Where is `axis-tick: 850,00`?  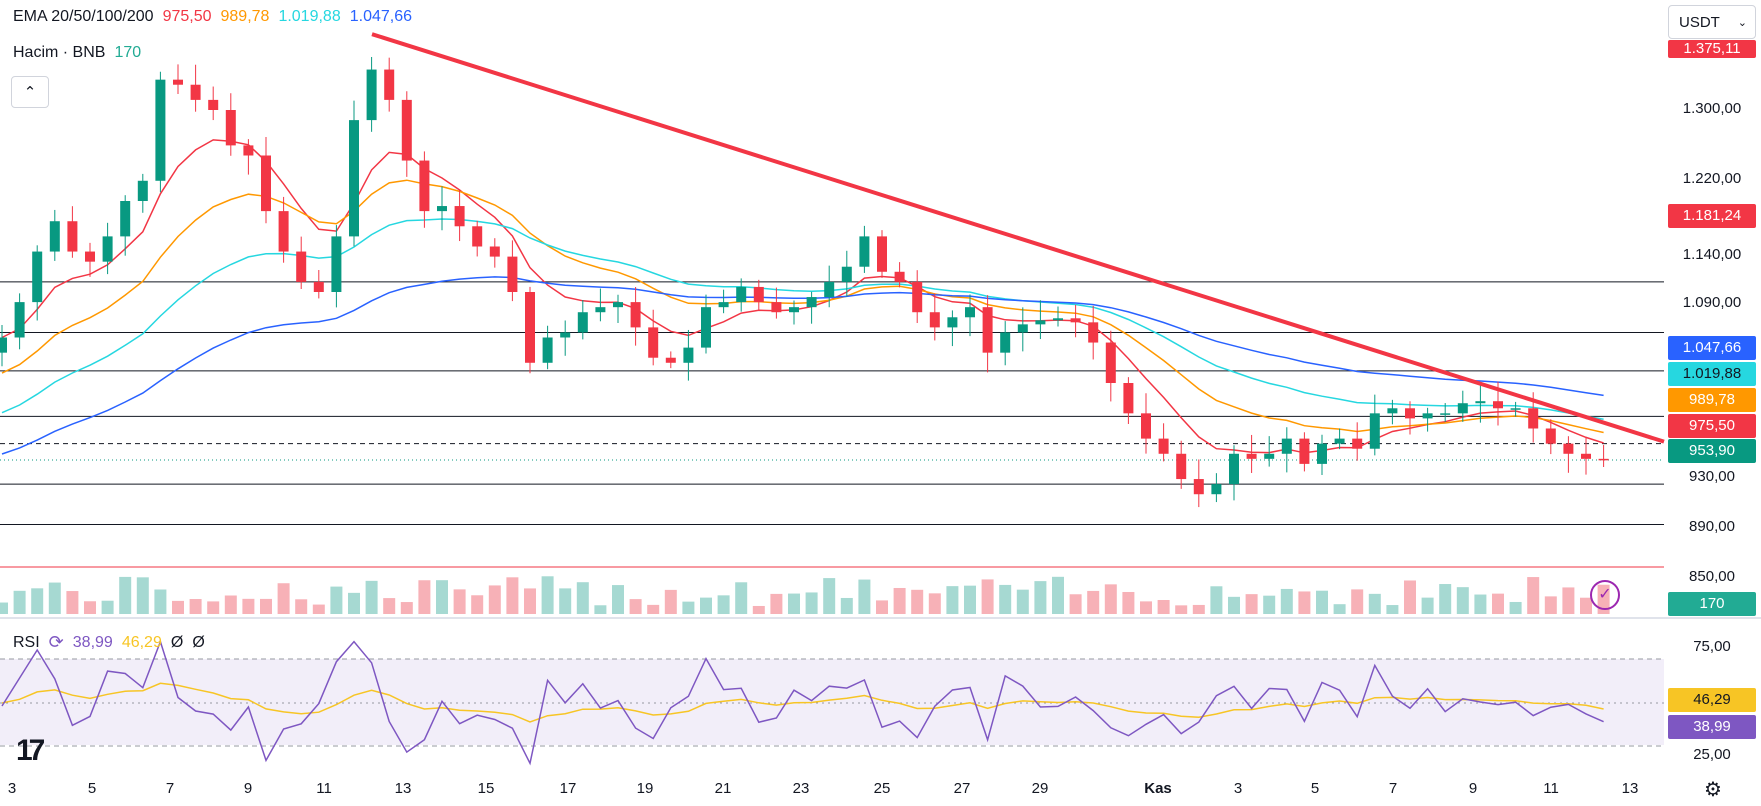 axis-tick: 850,00 is located at coordinates (1712, 576).